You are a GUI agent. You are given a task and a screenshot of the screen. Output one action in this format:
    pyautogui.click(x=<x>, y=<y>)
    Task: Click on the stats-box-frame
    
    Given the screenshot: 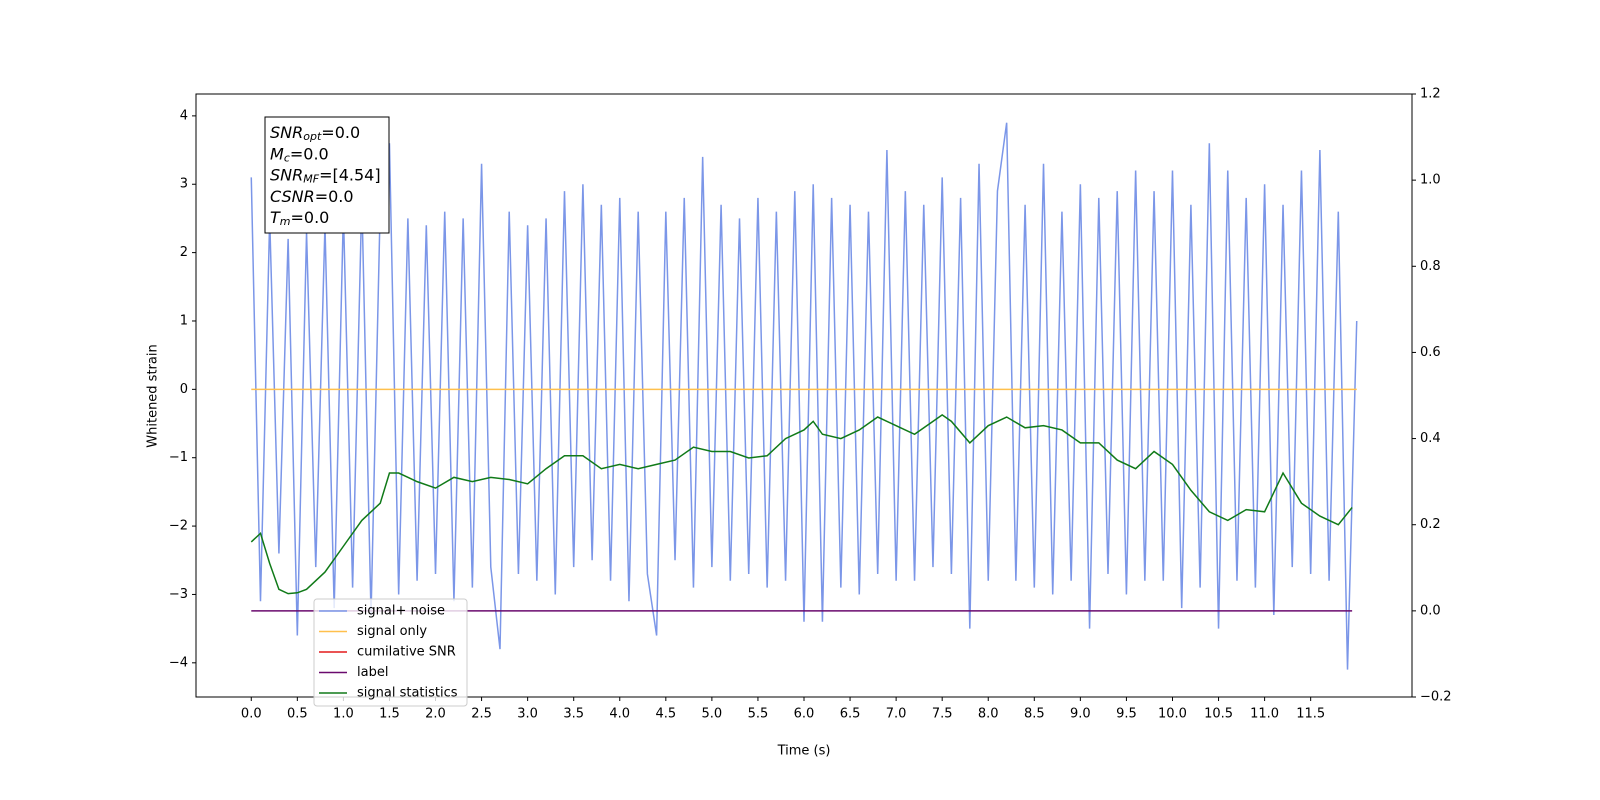 What is the action you would take?
    pyautogui.click(x=327, y=175)
    